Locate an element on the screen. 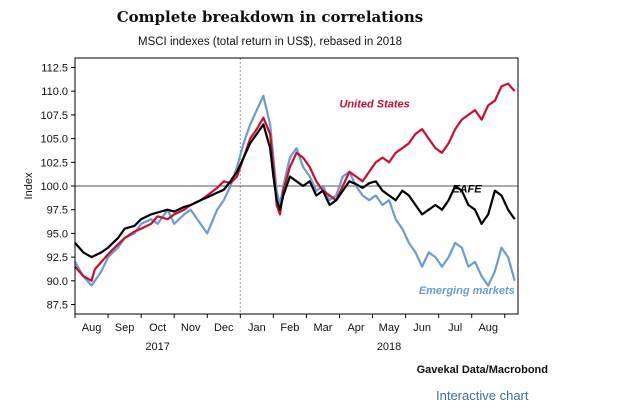 The height and width of the screenshot is (417, 640). y-tick-label: 92.5 is located at coordinates (57, 258).